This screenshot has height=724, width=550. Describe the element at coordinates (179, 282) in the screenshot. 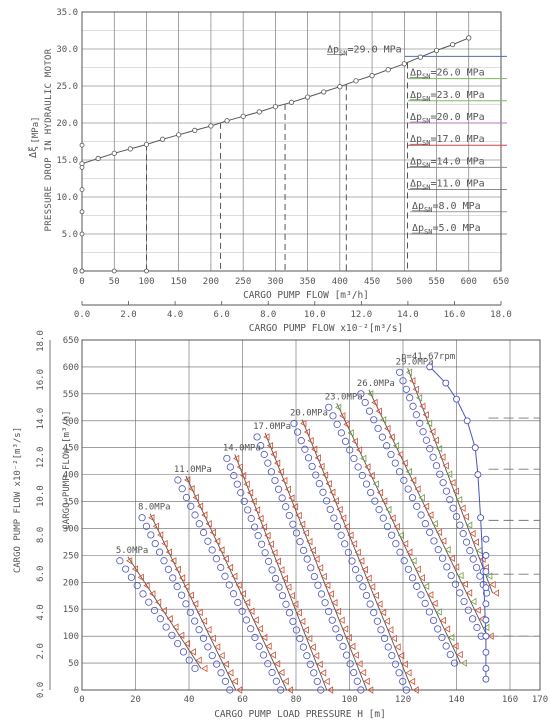

I see `top-x-tick-label: 150` at that location.